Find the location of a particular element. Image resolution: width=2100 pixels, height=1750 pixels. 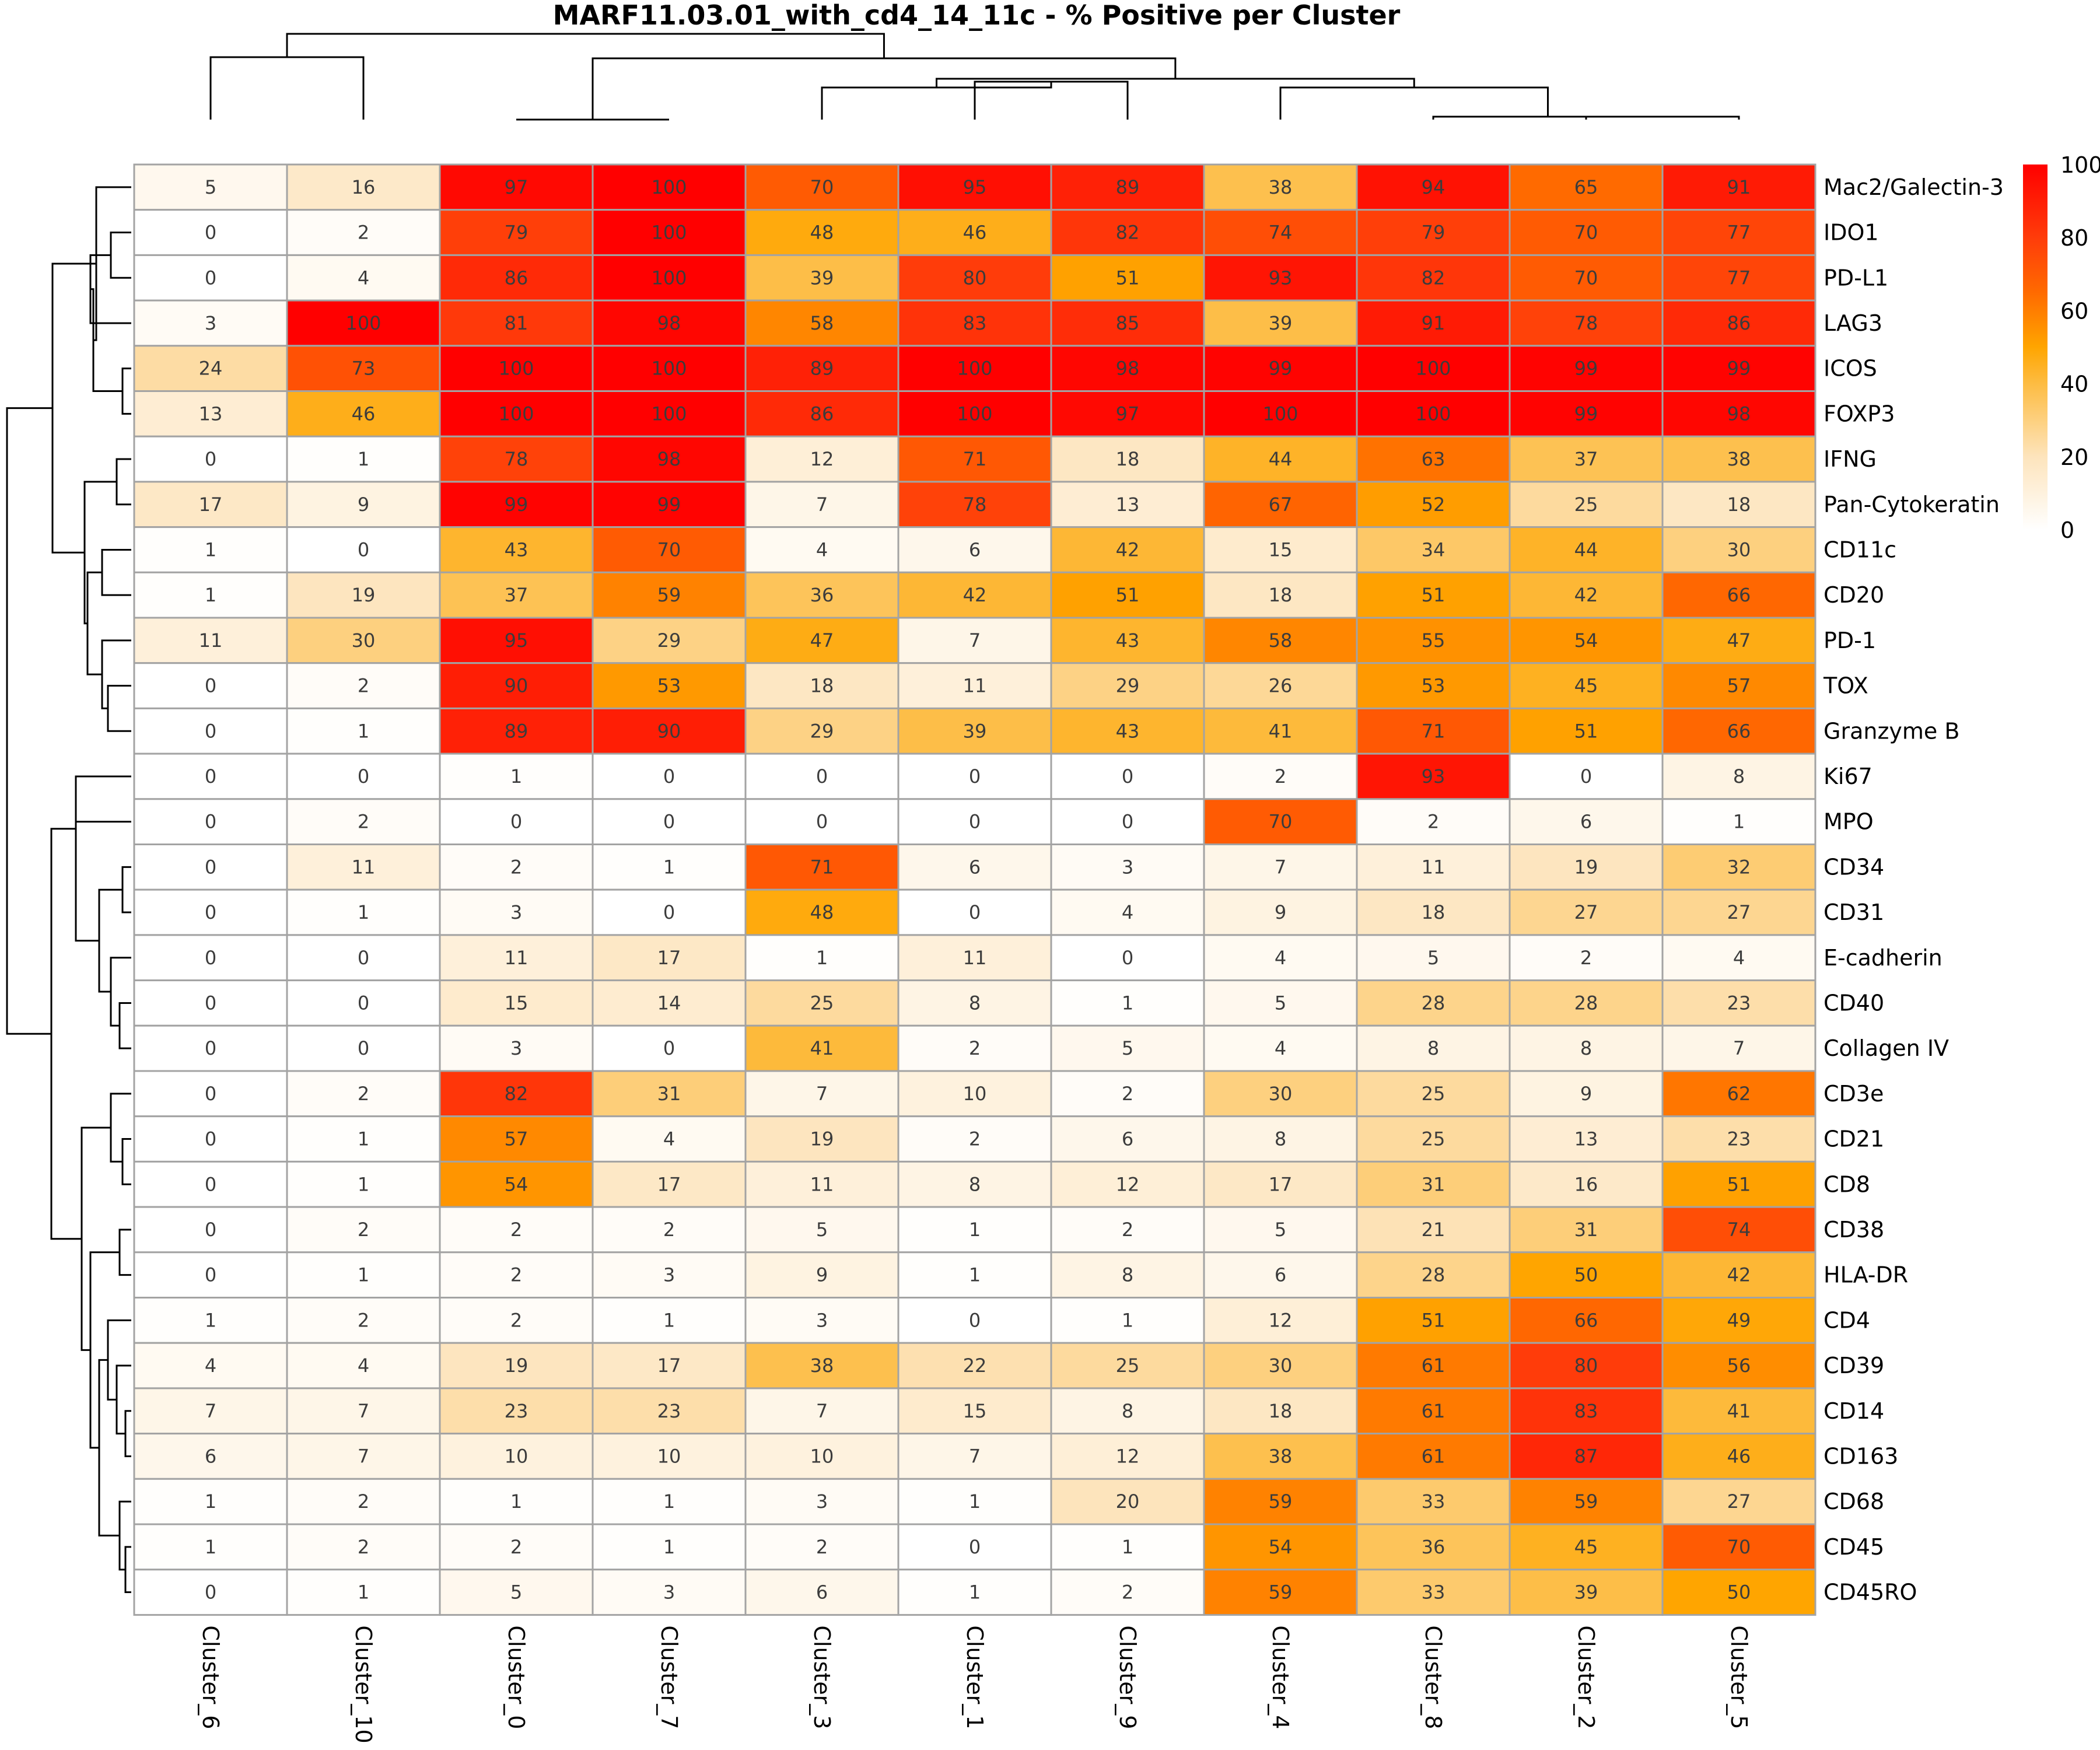

legend-tick-label: 80 is located at coordinates (2074, 238).